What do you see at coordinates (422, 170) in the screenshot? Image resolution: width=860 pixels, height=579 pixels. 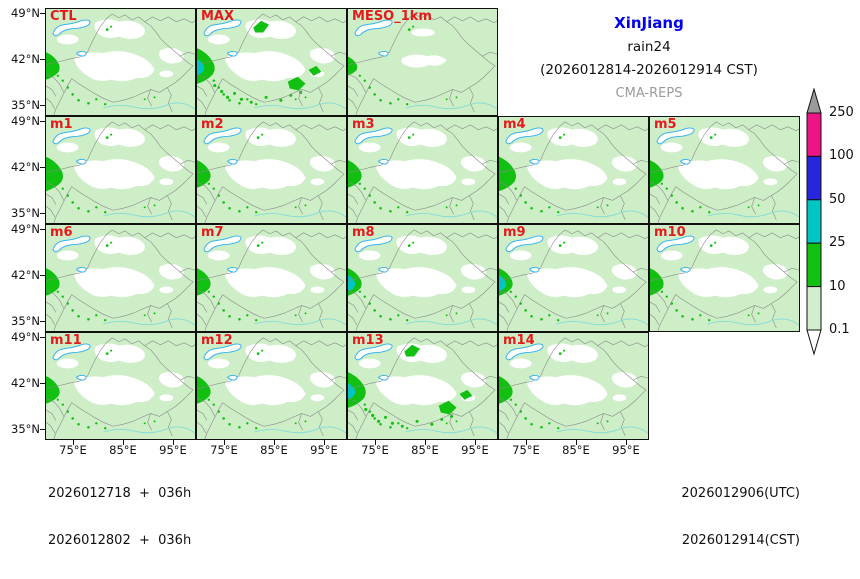 I see `panel-m3: m3` at bounding box center [422, 170].